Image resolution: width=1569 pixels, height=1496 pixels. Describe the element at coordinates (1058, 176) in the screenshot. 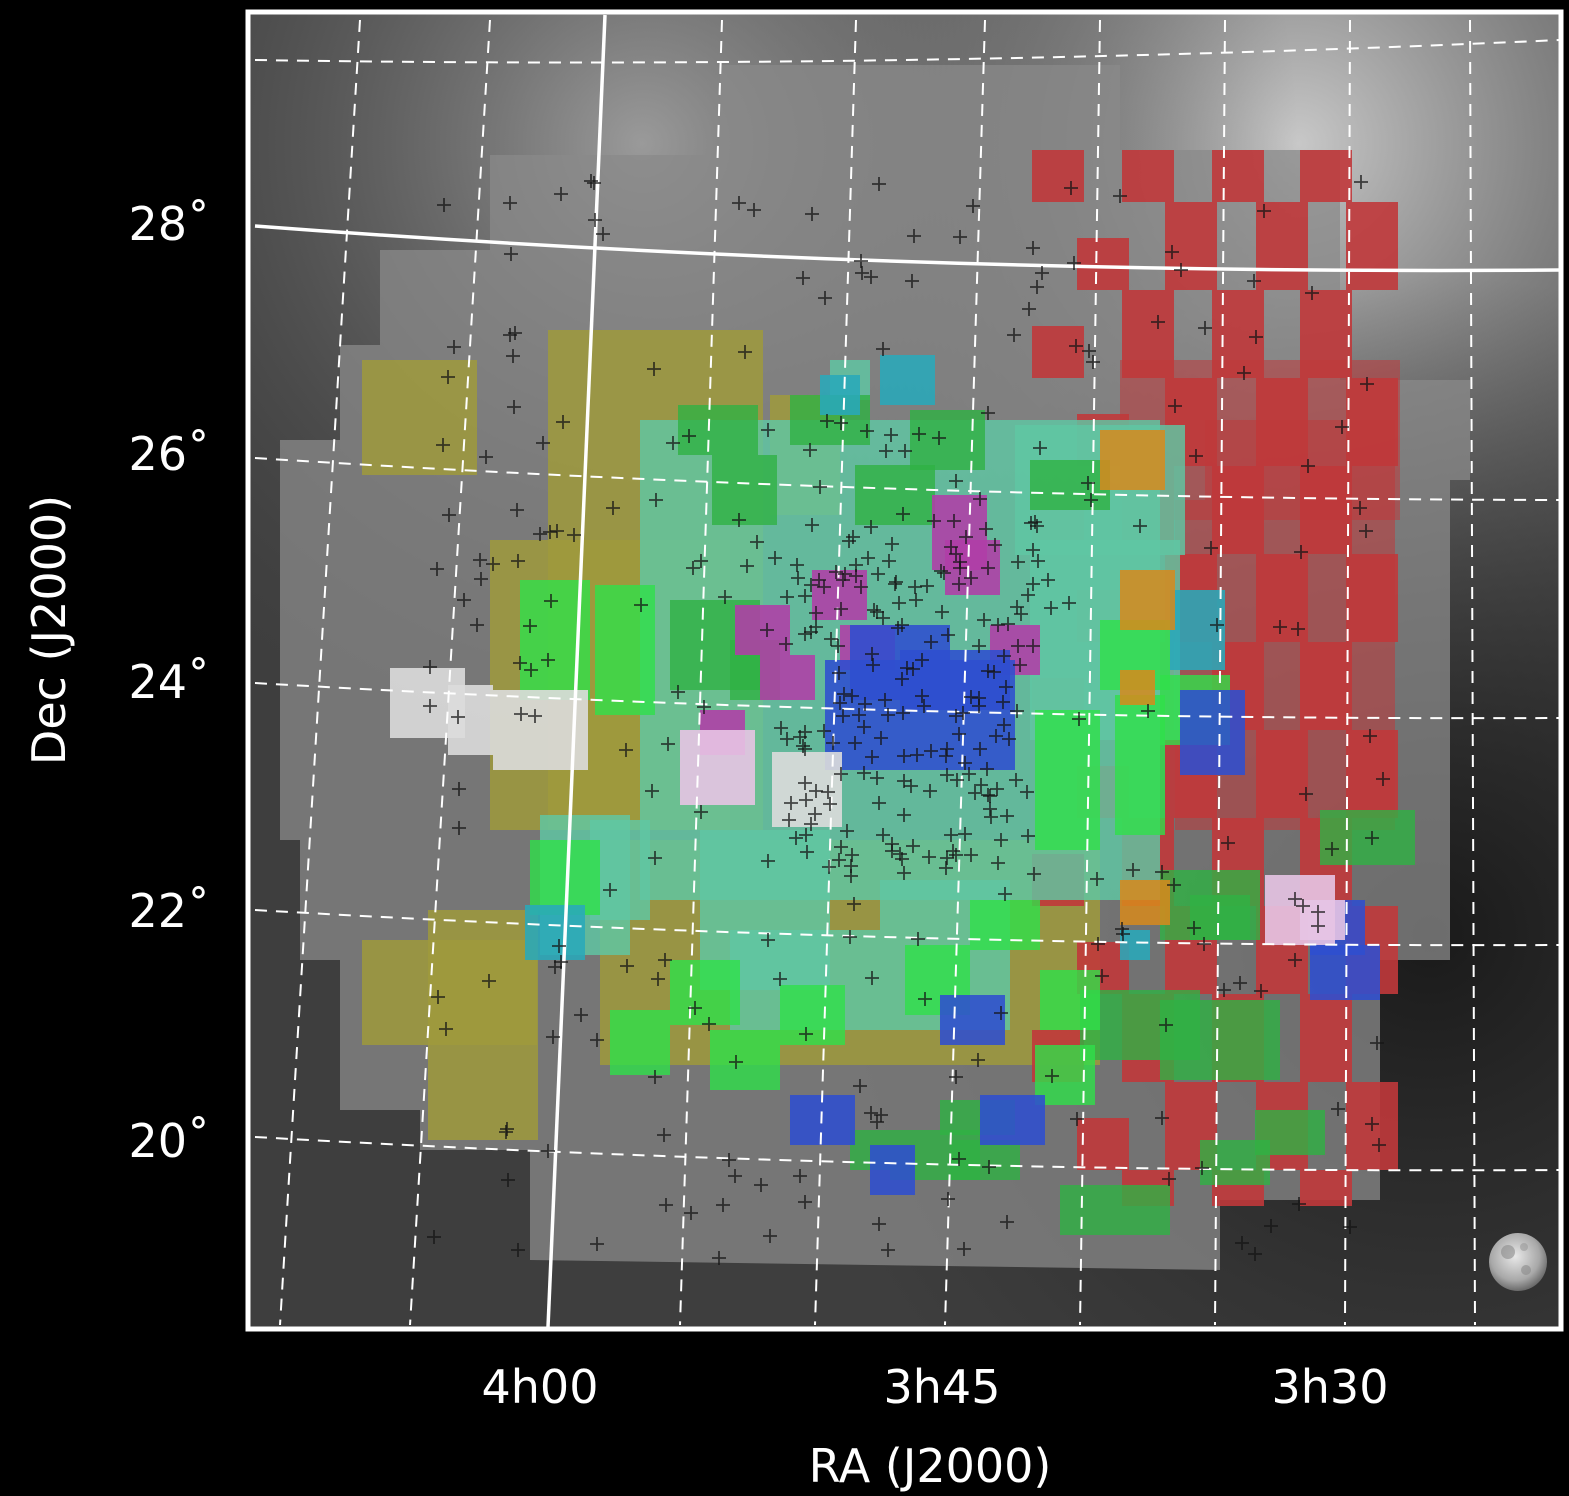

I see `red-tile` at that location.